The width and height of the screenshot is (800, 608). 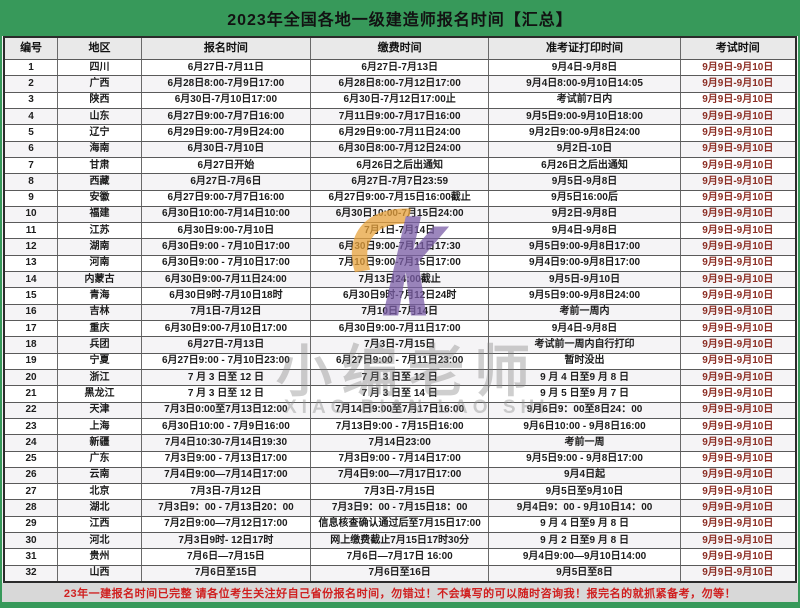 What do you see at coordinates (31, 459) in the screenshot?
I see `cell-no: 25` at bounding box center [31, 459].